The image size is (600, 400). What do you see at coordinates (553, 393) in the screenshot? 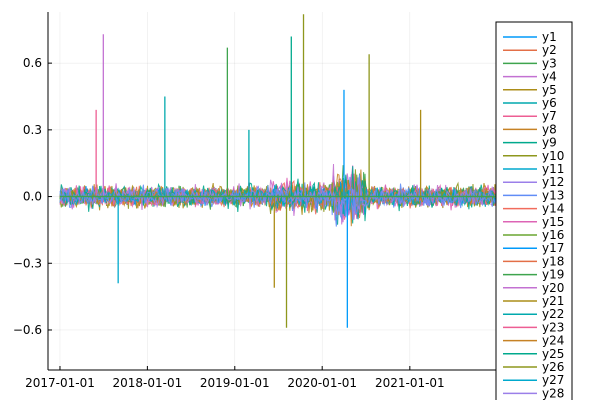
I see `legend-label-y28: y28` at bounding box center [553, 393].